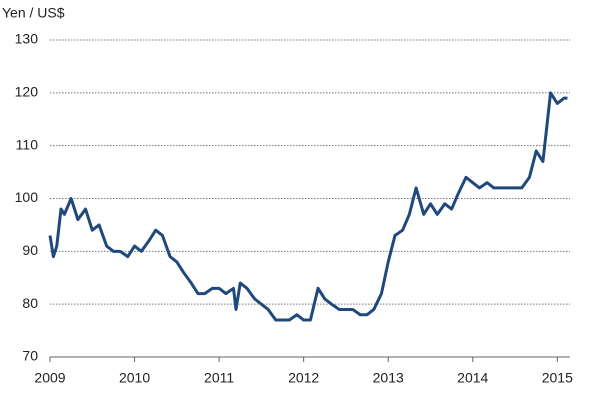  I want to click on y-tick-label: 70, so click(30, 356).